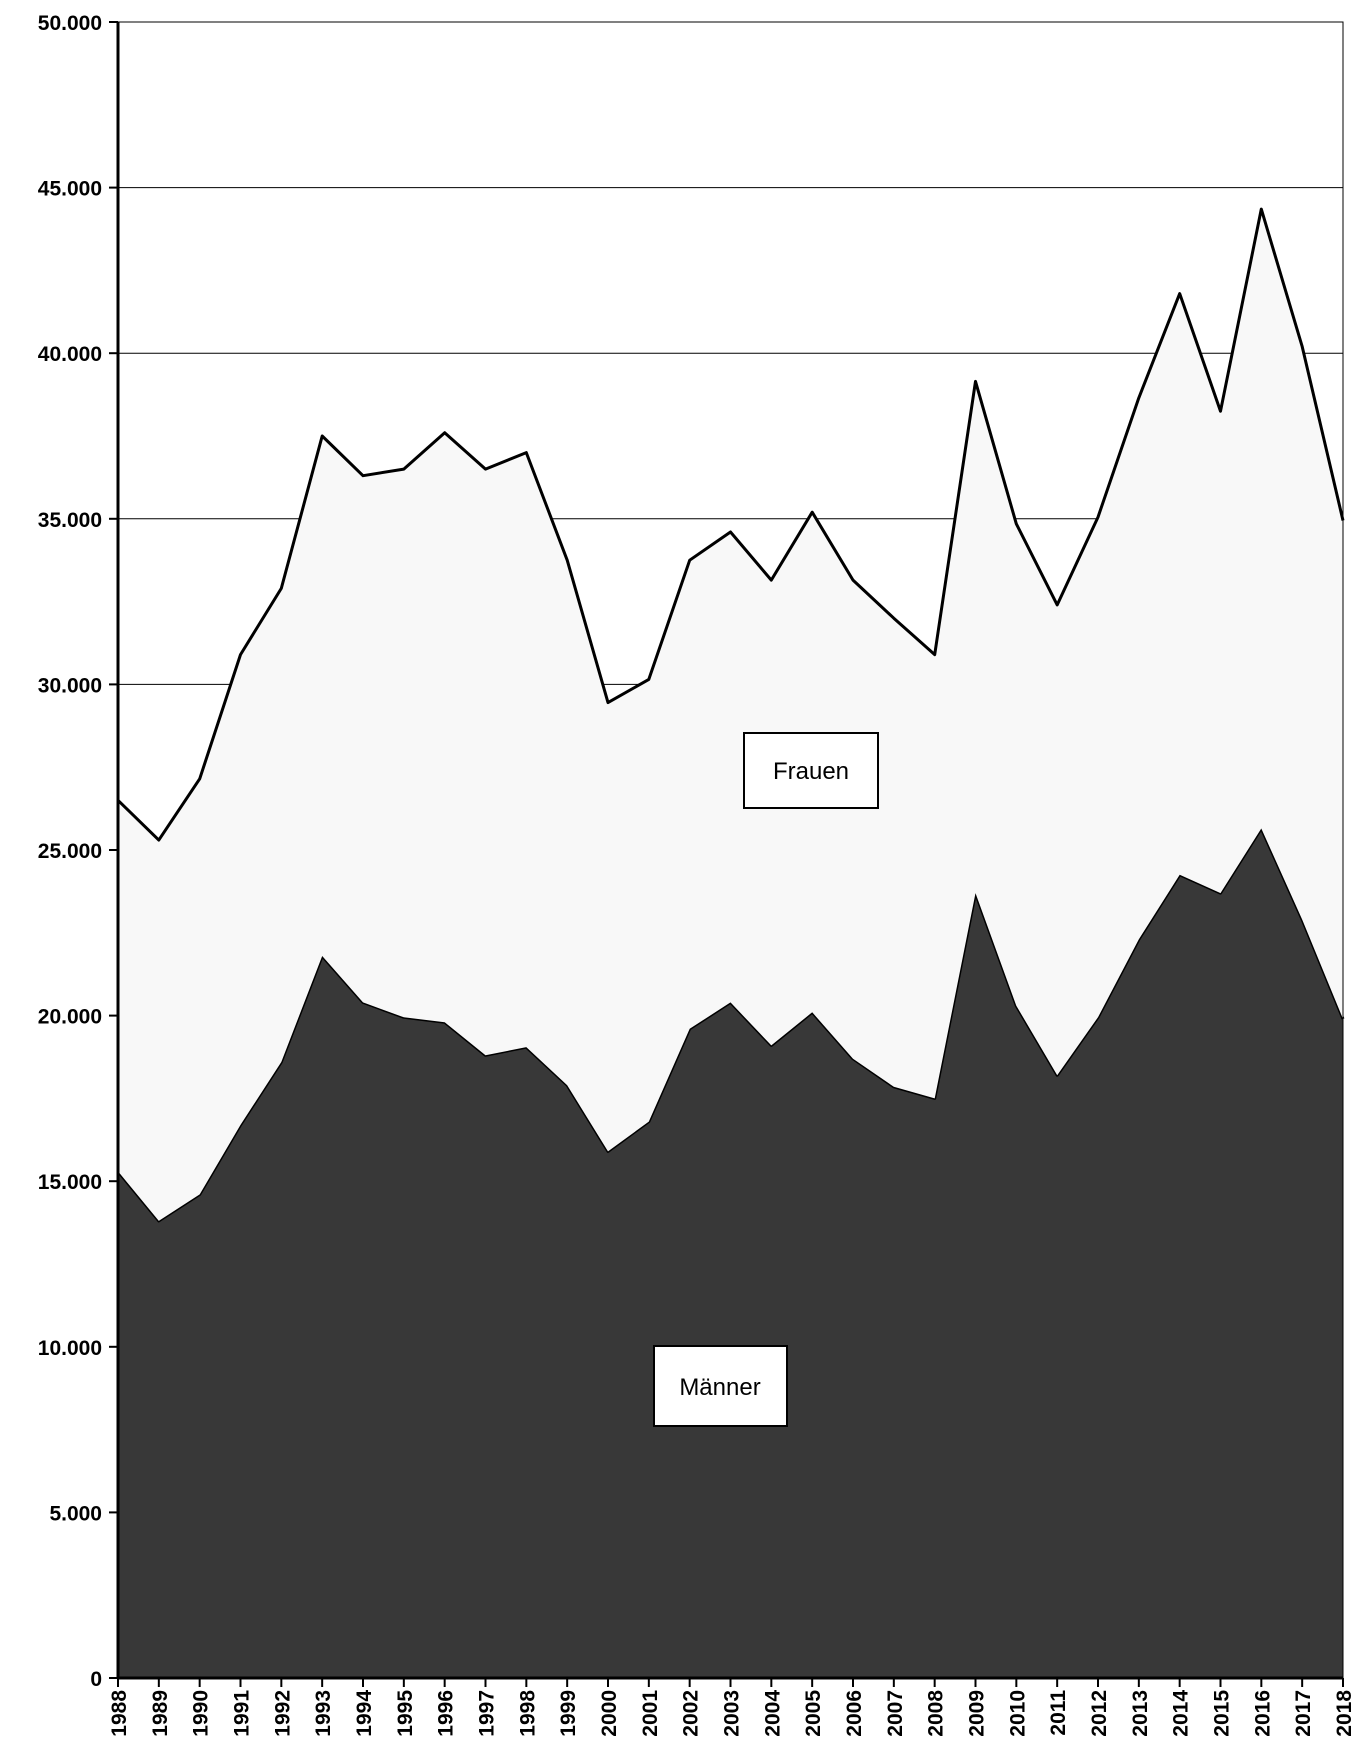 The width and height of the screenshot is (1370, 1759). I want to click on y-tick-label: 20.000, so click(70, 1017).